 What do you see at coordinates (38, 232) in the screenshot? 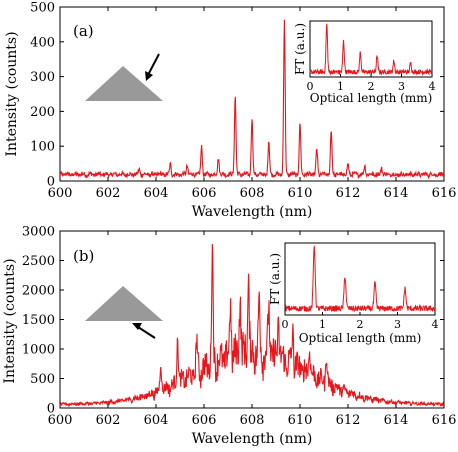
I see `y-tick-label: 3000` at bounding box center [38, 232].